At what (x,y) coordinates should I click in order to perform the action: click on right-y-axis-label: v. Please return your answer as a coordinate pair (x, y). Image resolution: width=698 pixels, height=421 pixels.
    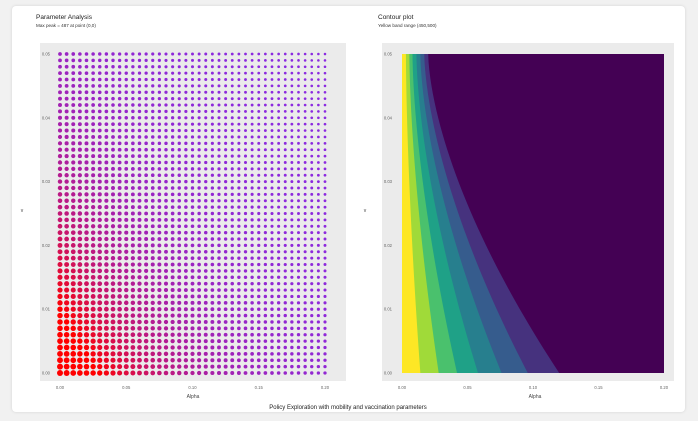
    Looking at the image, I should click on (365, 211).